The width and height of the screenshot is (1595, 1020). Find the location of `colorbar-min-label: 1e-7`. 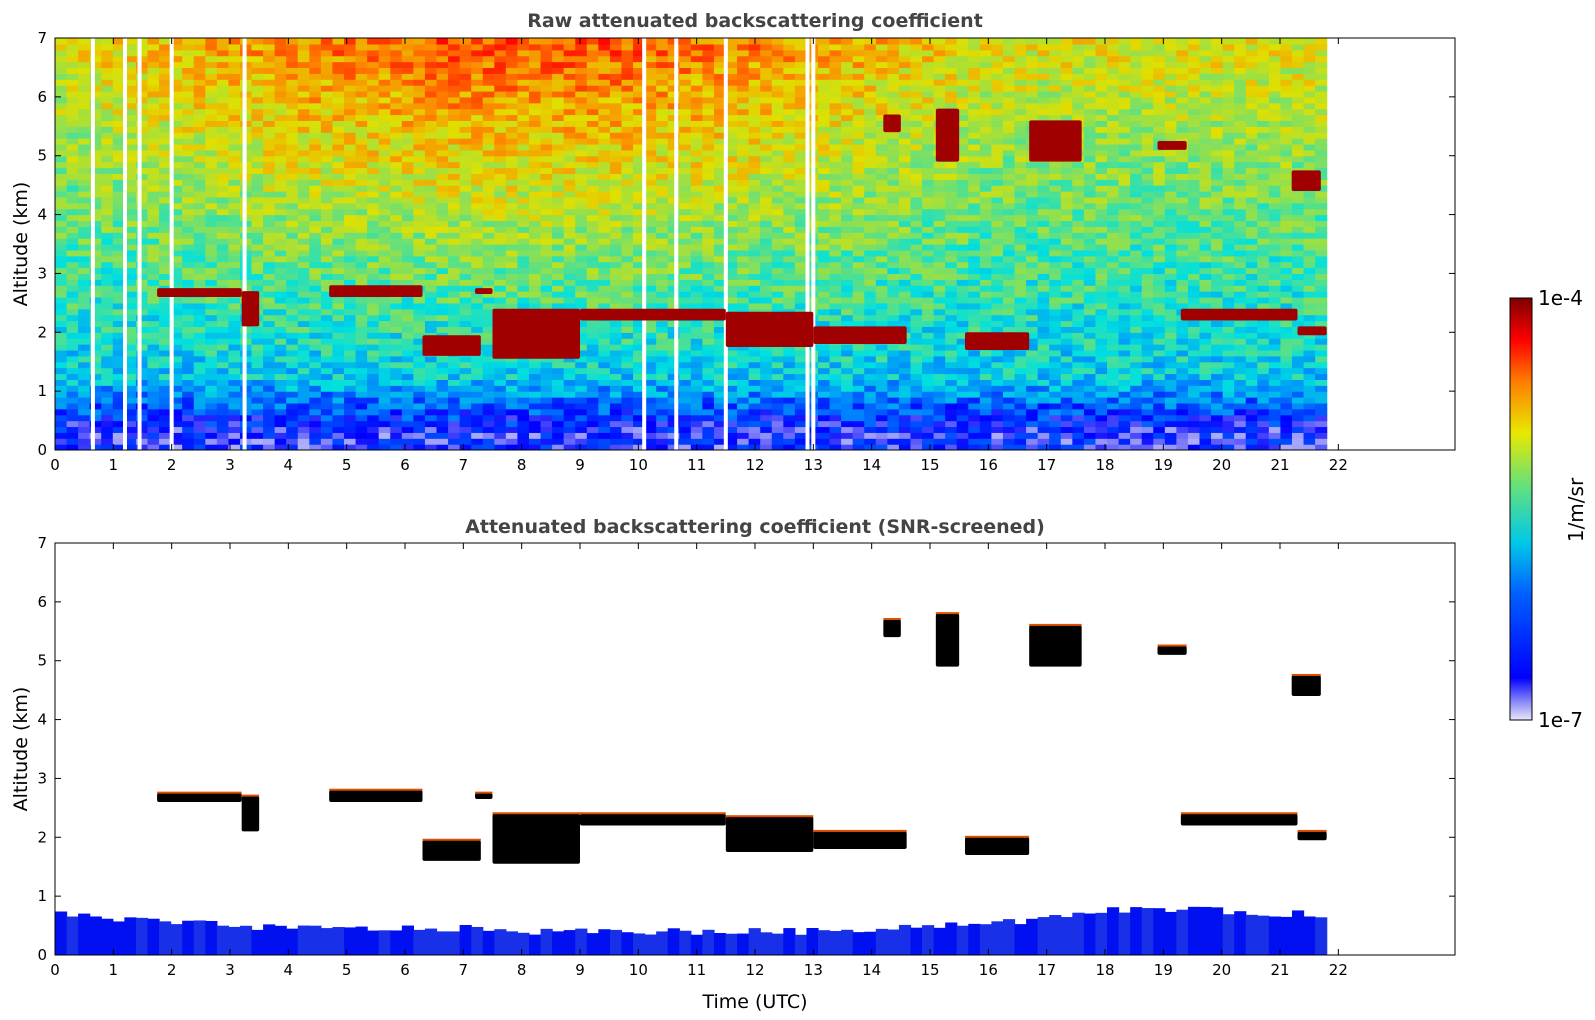

colorbar-min-label: 1e-7 is located at coordinates (1560, 720).